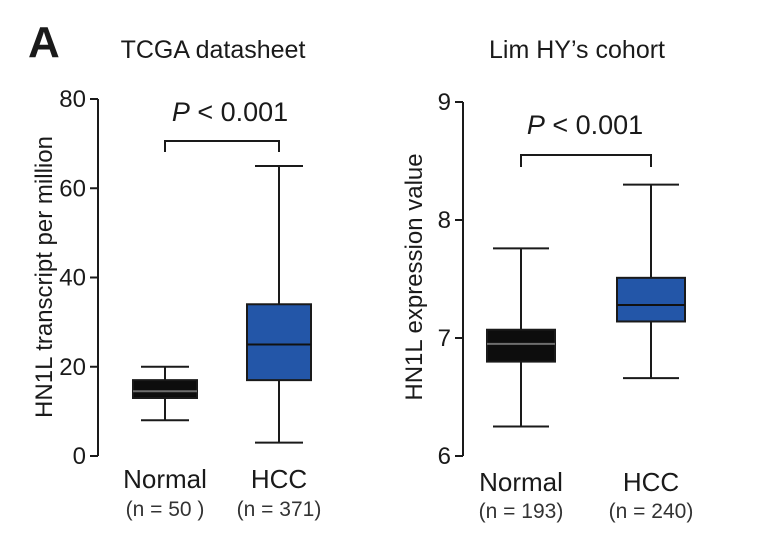 Image resolution: width=768 pixels, height=556 pixels. Describe the element at coordinates (79, 456) in the screenshot. I see `y-tick-label: 0` at that location.